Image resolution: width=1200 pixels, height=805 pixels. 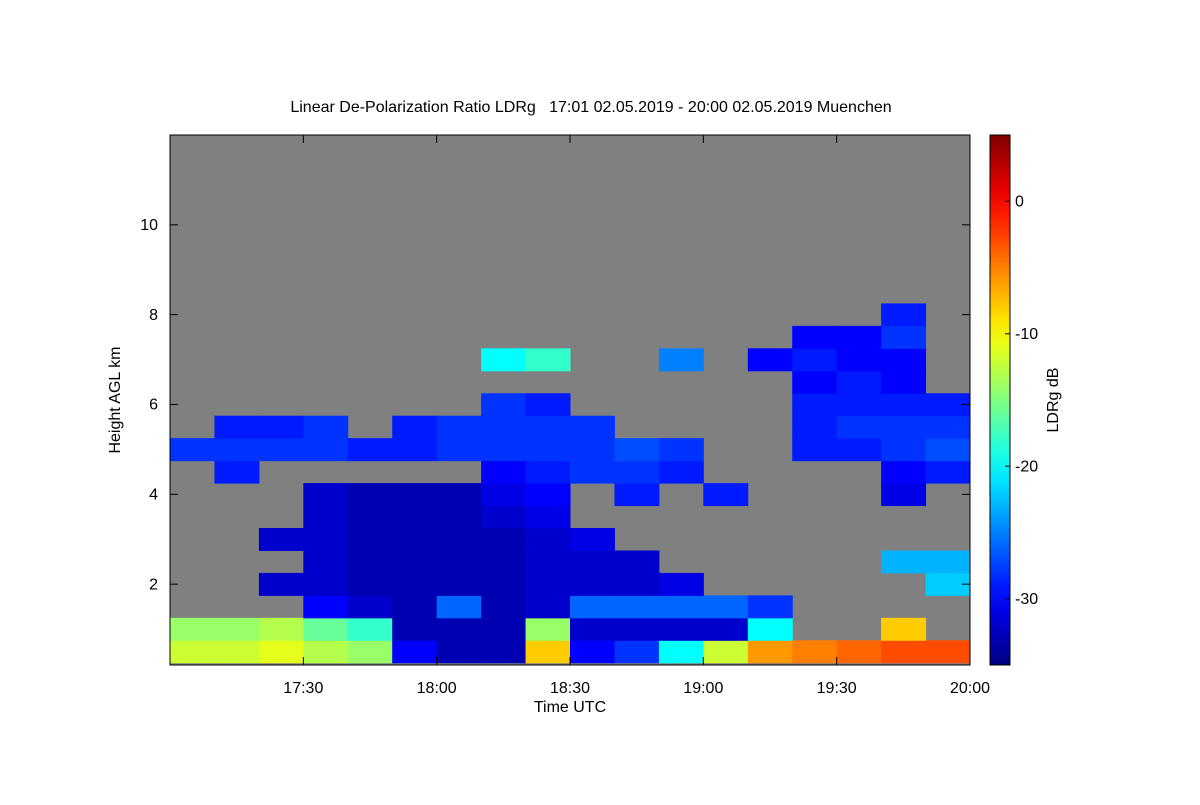 I want to click on y-tick-label: 6, so click(x=153, y=405).